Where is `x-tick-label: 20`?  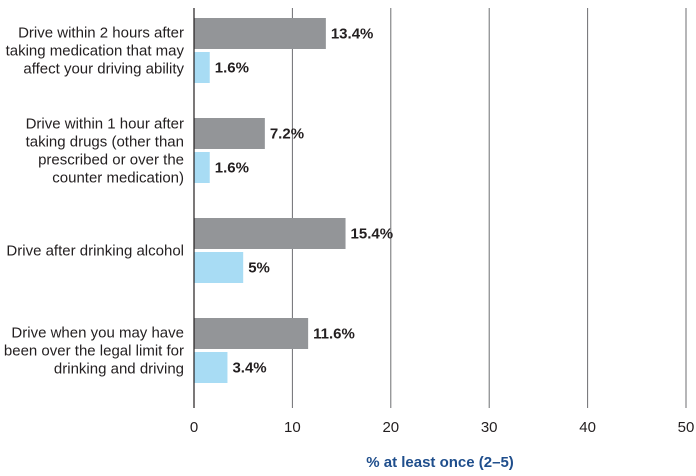
x-tick-label: 20 is located at coordinates (390, 427).